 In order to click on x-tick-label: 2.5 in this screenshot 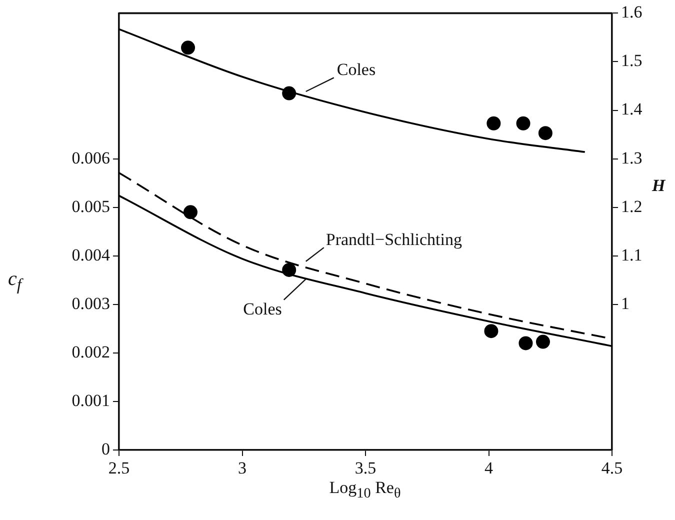, I will do `click(119, 468)`.